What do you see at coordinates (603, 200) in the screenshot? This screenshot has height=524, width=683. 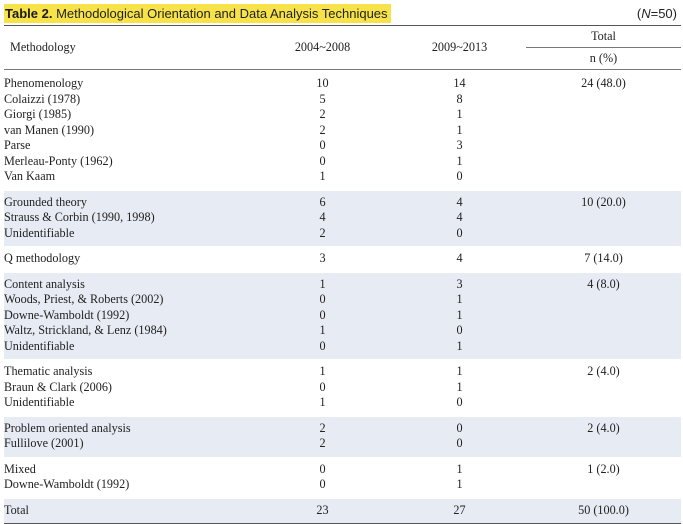 I see `category-total: 10 (20.0)` at bounding box center [603, 200].